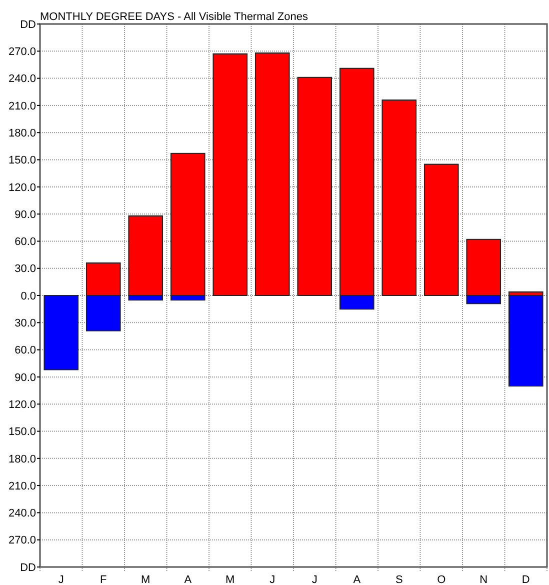 The width and height of the screenshot is (549, 585). Describe the element at coordinates (484, 579) in the screenshot. I see `x-tick-label: N` at that location.